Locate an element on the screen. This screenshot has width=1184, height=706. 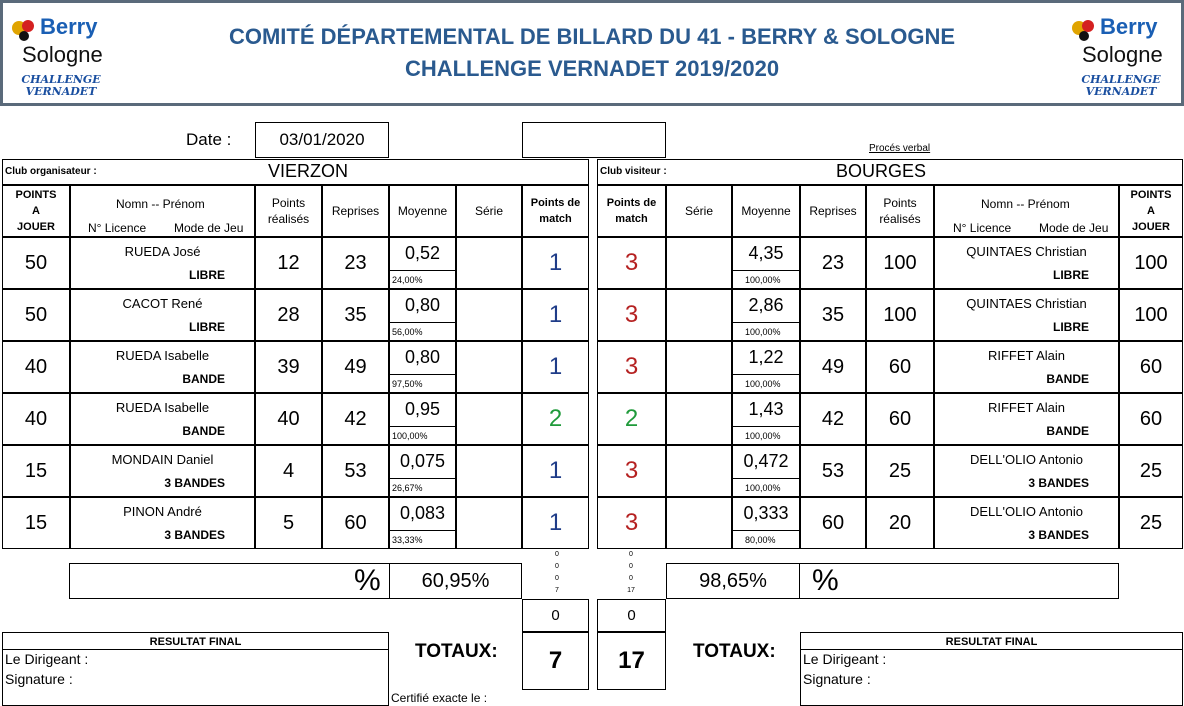
home-player-name: MONDAIN Daniel is located at coordinates (162, 459).